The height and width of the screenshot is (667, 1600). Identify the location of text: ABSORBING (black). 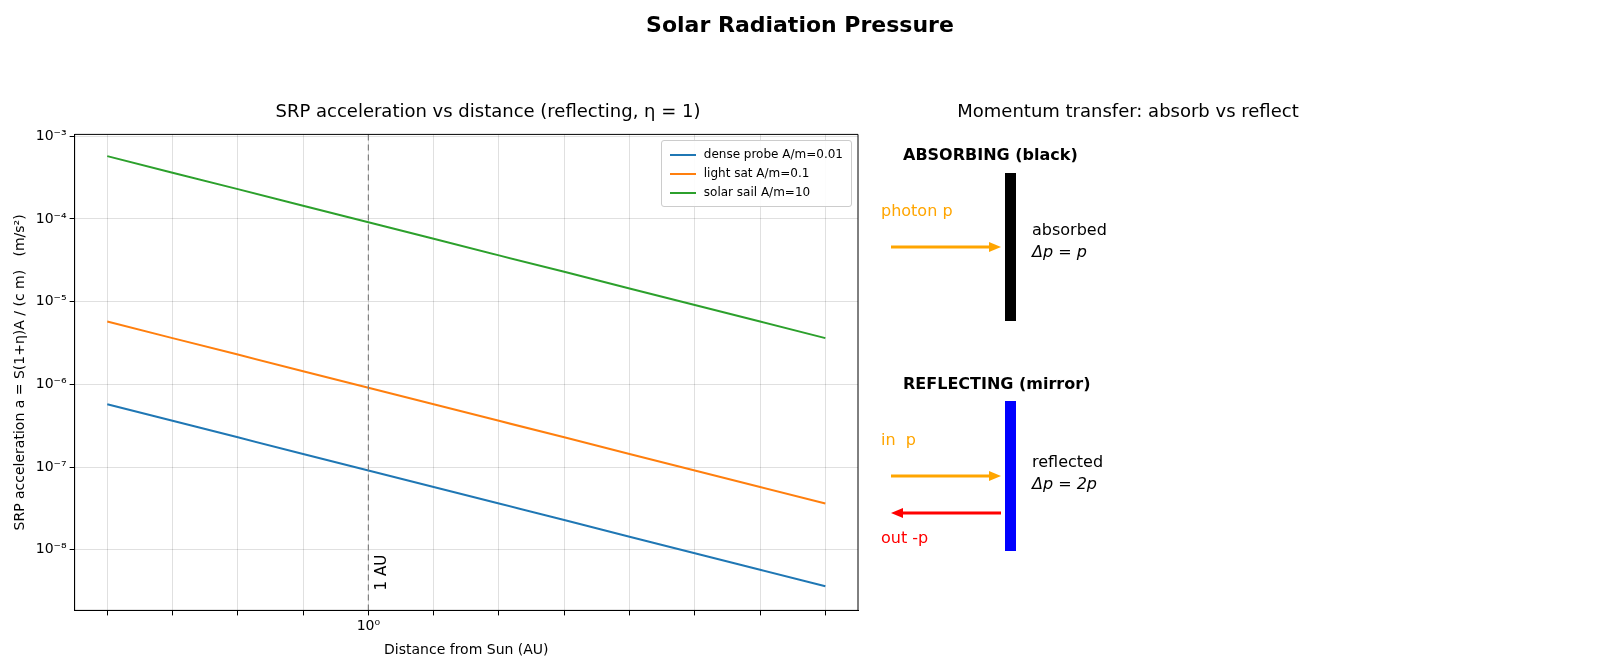
(990, 154).